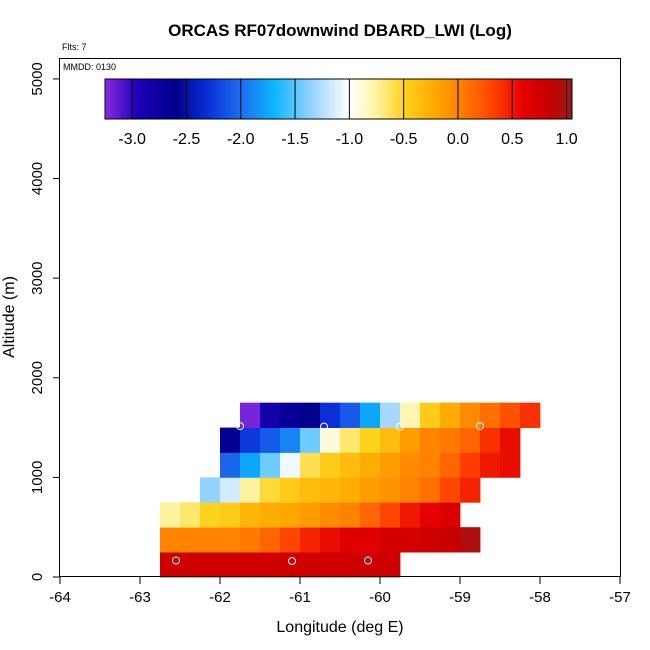 The height and width of the screenshot is (650, 650). Describe the element at coordinates (89, 67) in the screenshot. I see `date-note: MMDD: 0130` at that location.